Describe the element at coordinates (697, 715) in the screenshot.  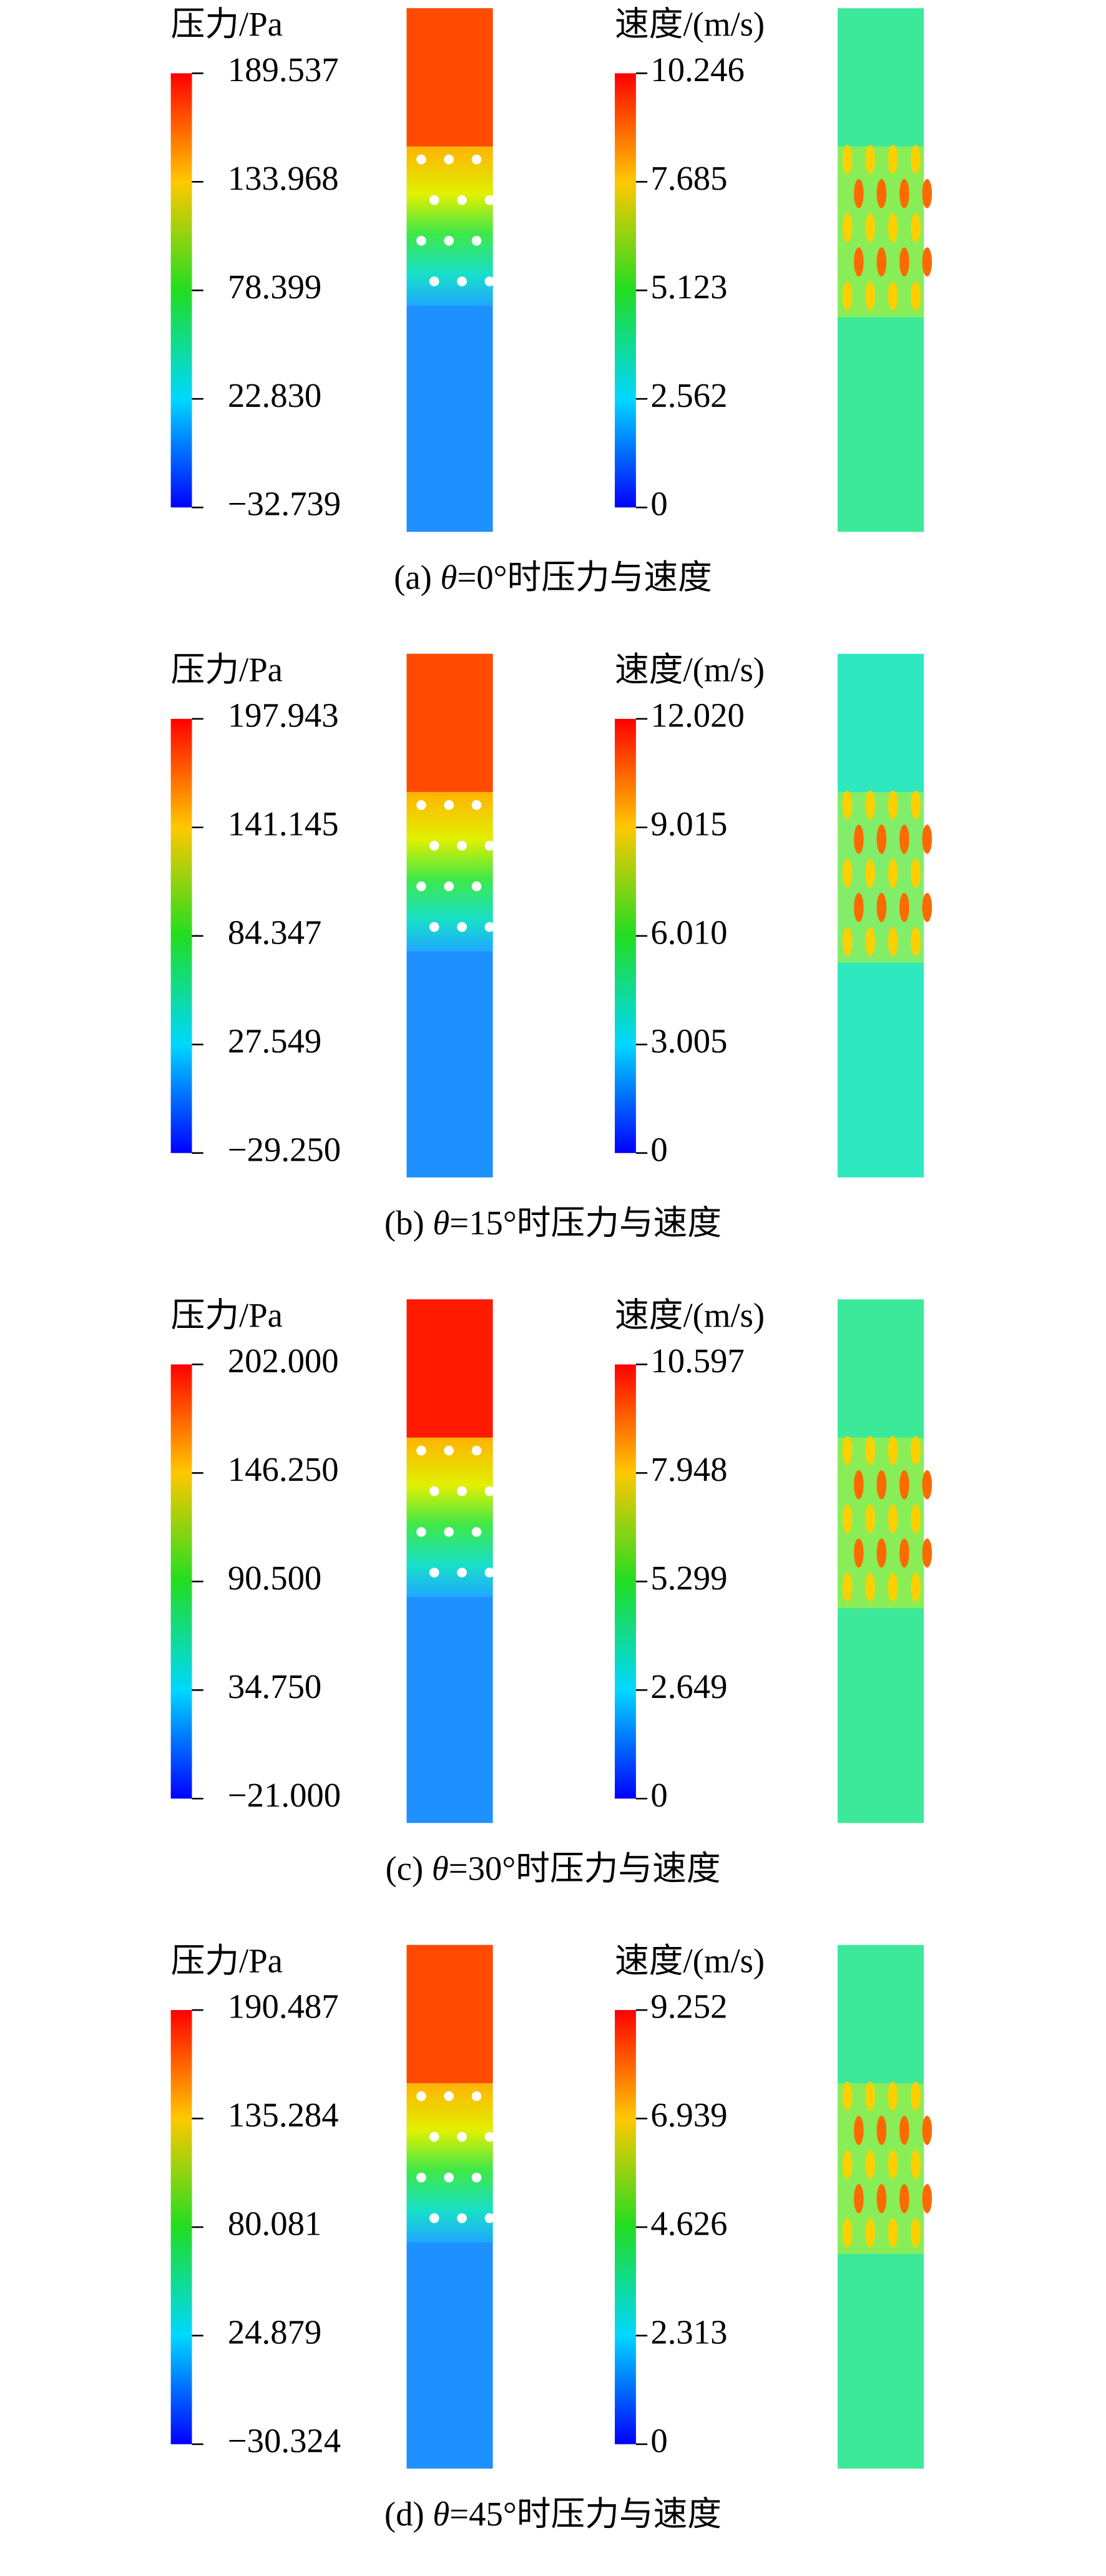
I see `colorbar-tick-label: 12.020` at that location.